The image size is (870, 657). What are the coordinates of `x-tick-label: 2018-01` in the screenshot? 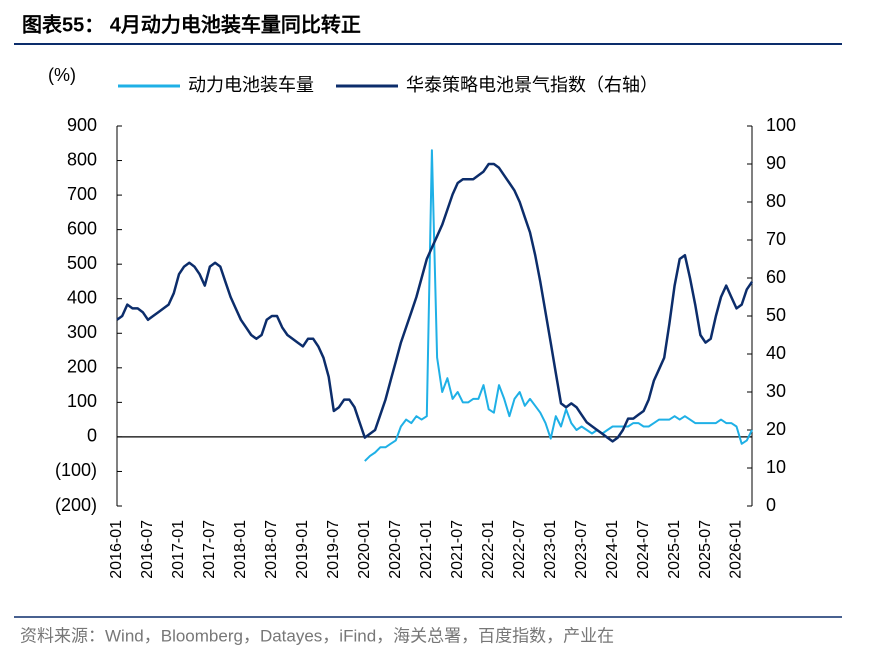 It's located at (240, 549).